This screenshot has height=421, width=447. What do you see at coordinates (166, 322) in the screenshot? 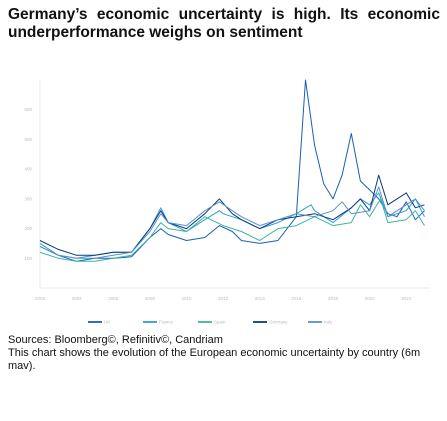
I see `legend-label: France` at bounding box center [166, 322].